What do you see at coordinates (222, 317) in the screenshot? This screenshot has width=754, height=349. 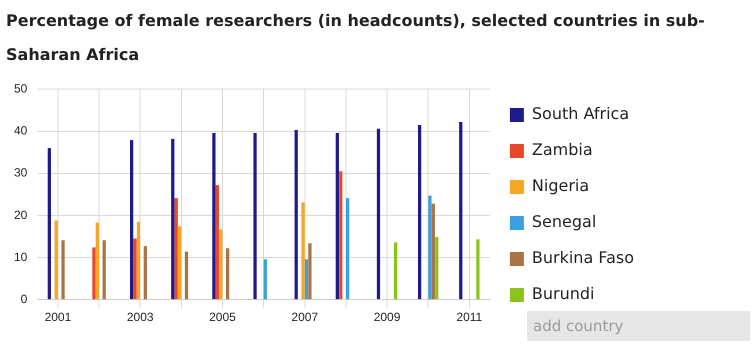 I see `x-tick-label: 2005` at bounding box center [222, 317].